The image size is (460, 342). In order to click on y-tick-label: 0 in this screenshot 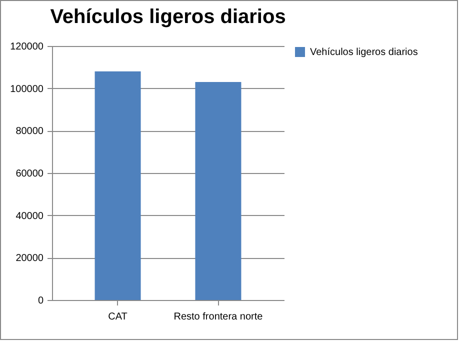, I will do `click(41, 301)`.